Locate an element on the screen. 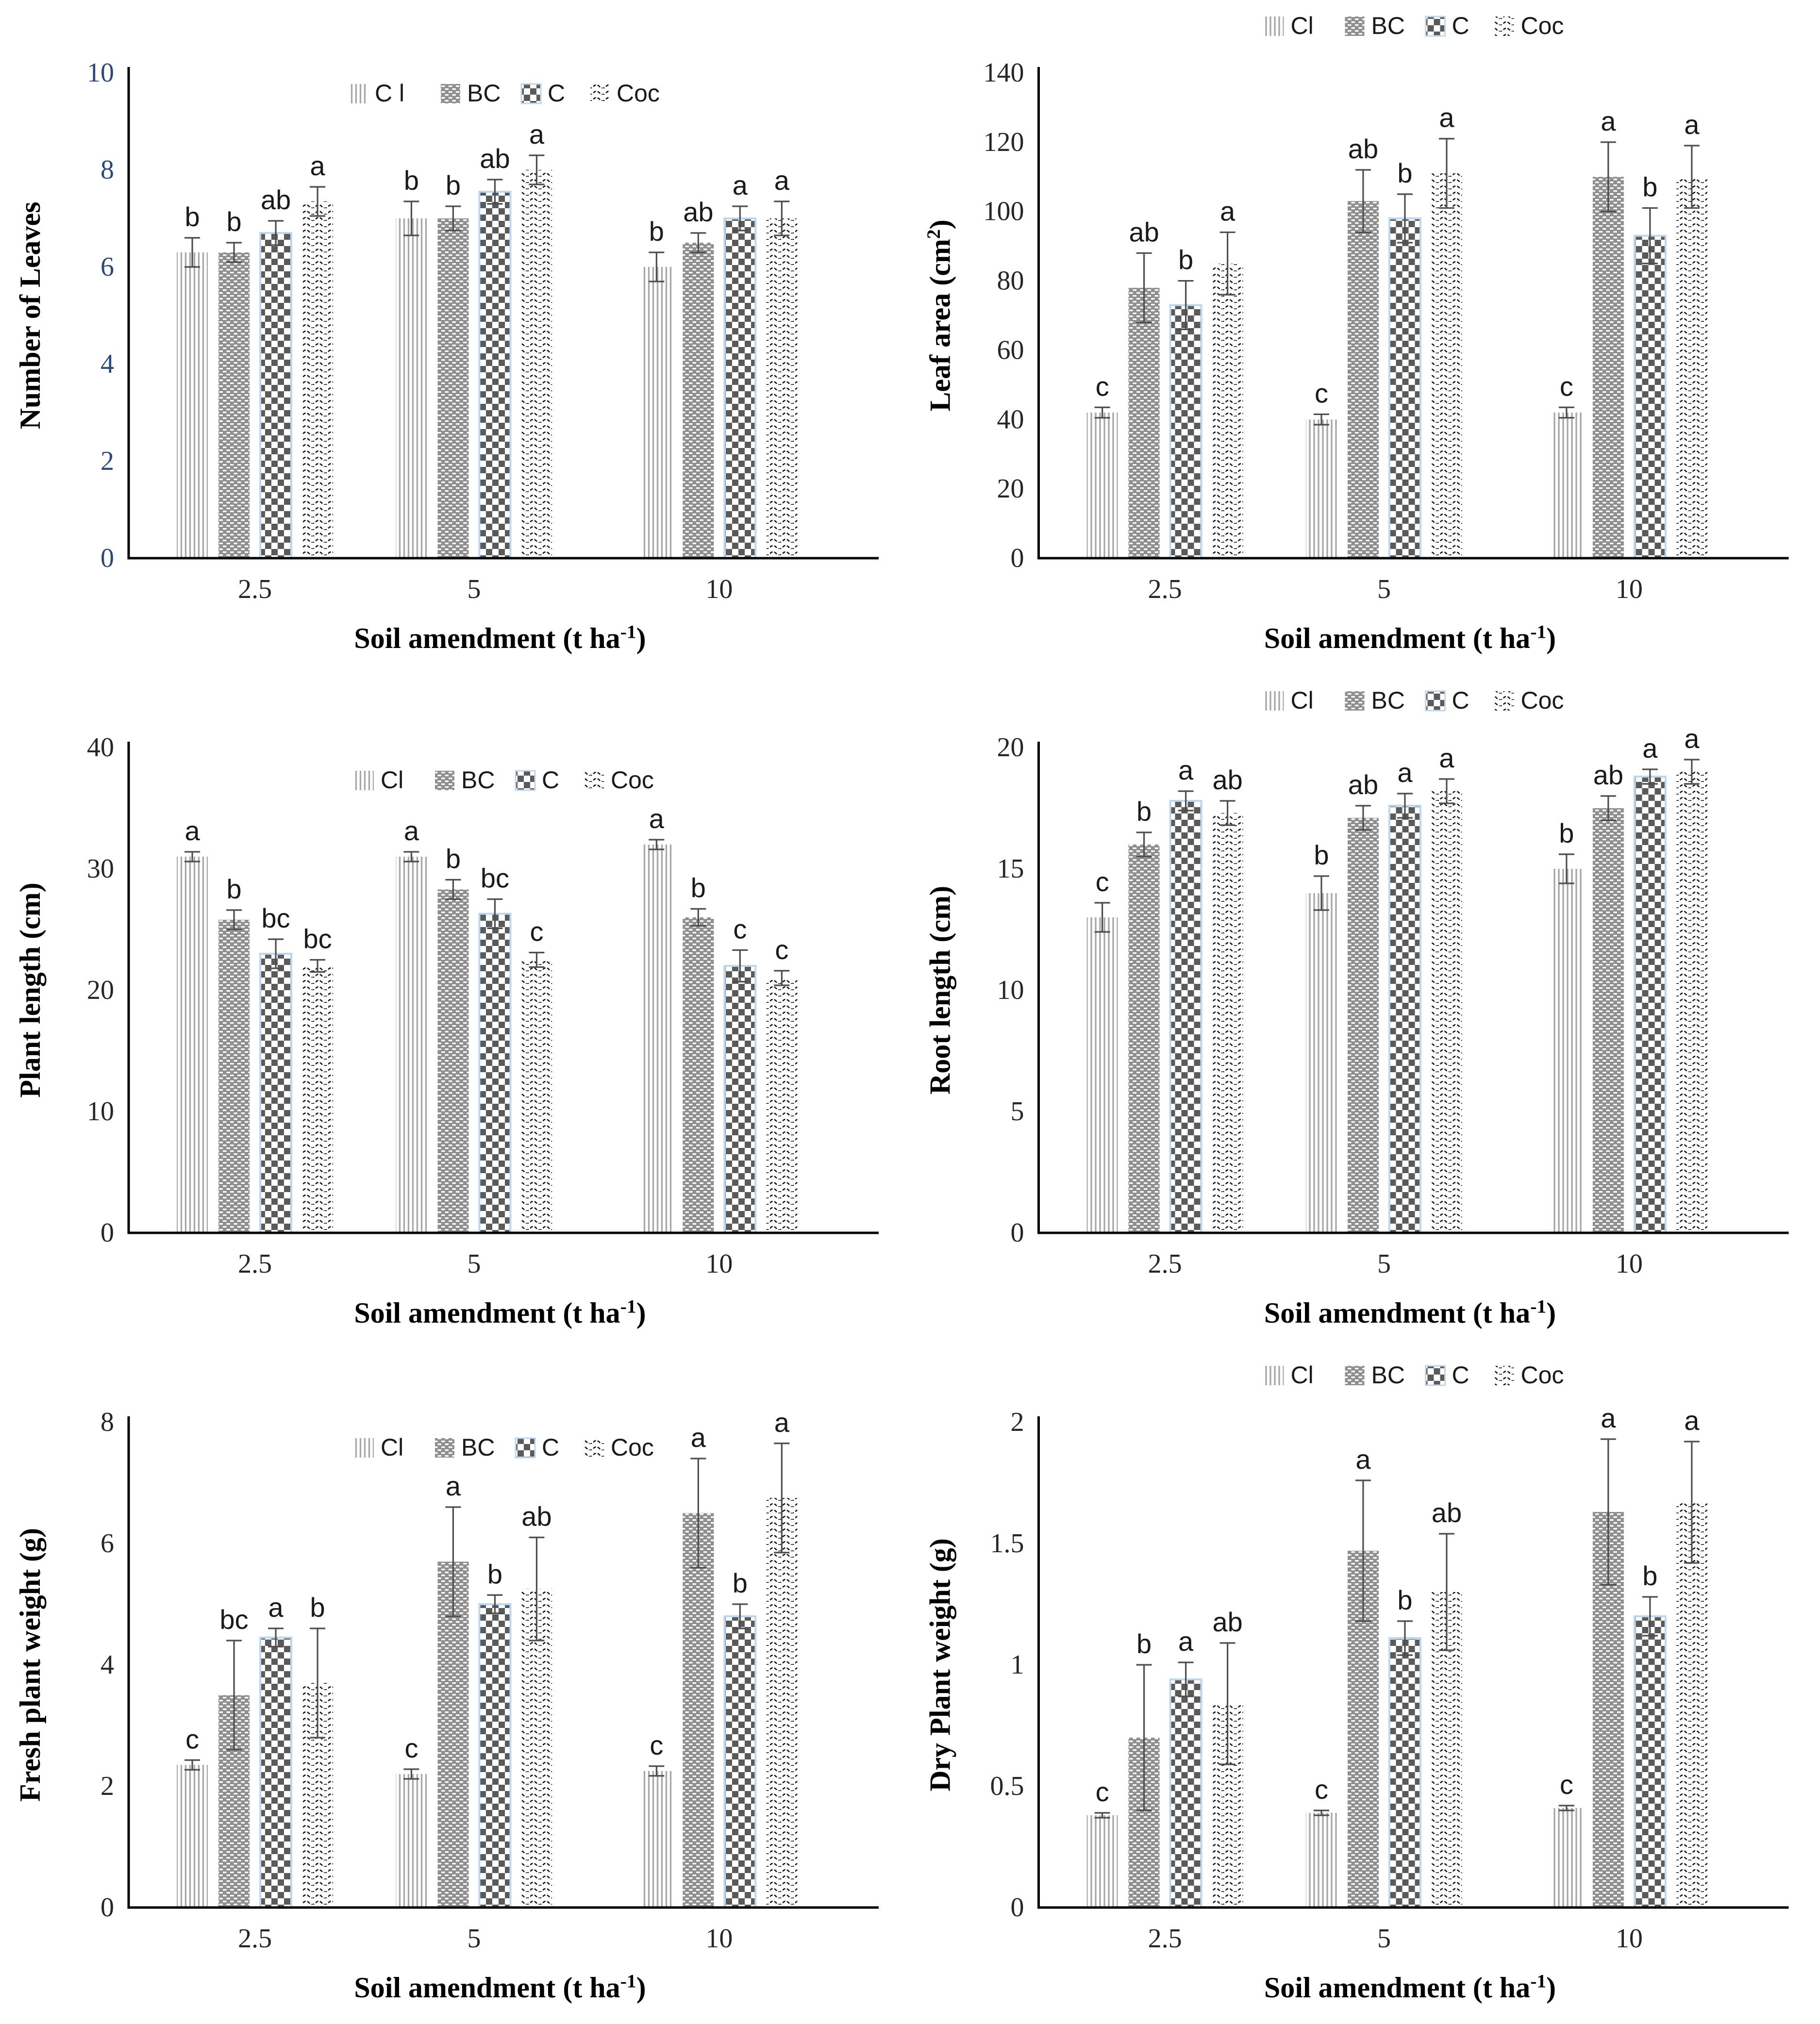 Image resolution: width=1820 pixels, height=2024 pixels. x-tick-label: 10 is located at coordinates (719, 1264).